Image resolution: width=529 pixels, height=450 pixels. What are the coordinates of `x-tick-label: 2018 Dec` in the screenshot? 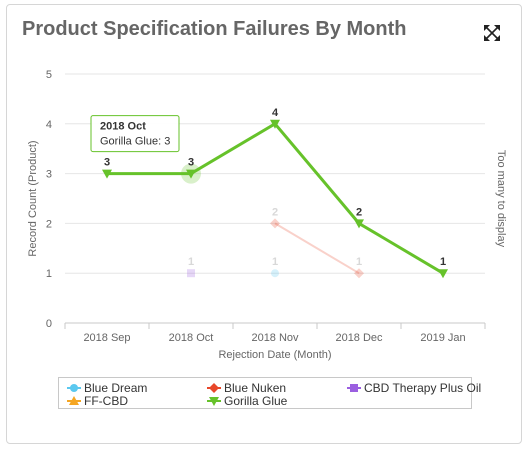 It's located at (359, 338).